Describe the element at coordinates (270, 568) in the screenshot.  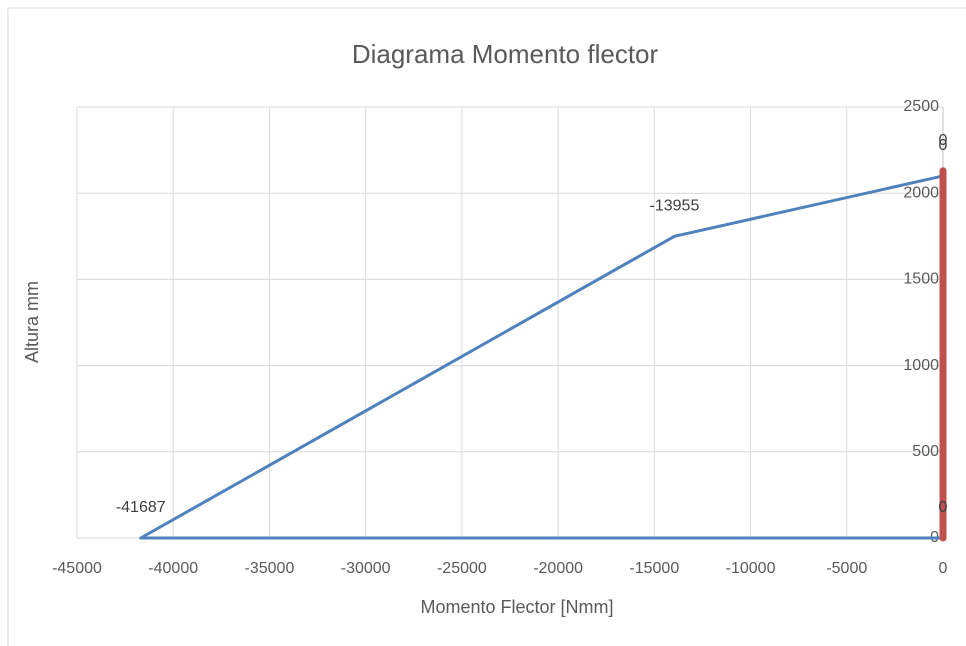
I see `x-tick-label: -35000` at that location.